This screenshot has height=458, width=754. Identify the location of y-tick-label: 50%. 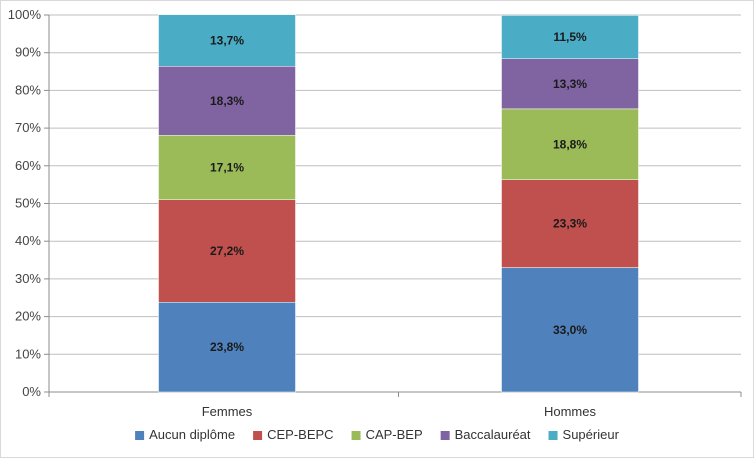
(28, 203).